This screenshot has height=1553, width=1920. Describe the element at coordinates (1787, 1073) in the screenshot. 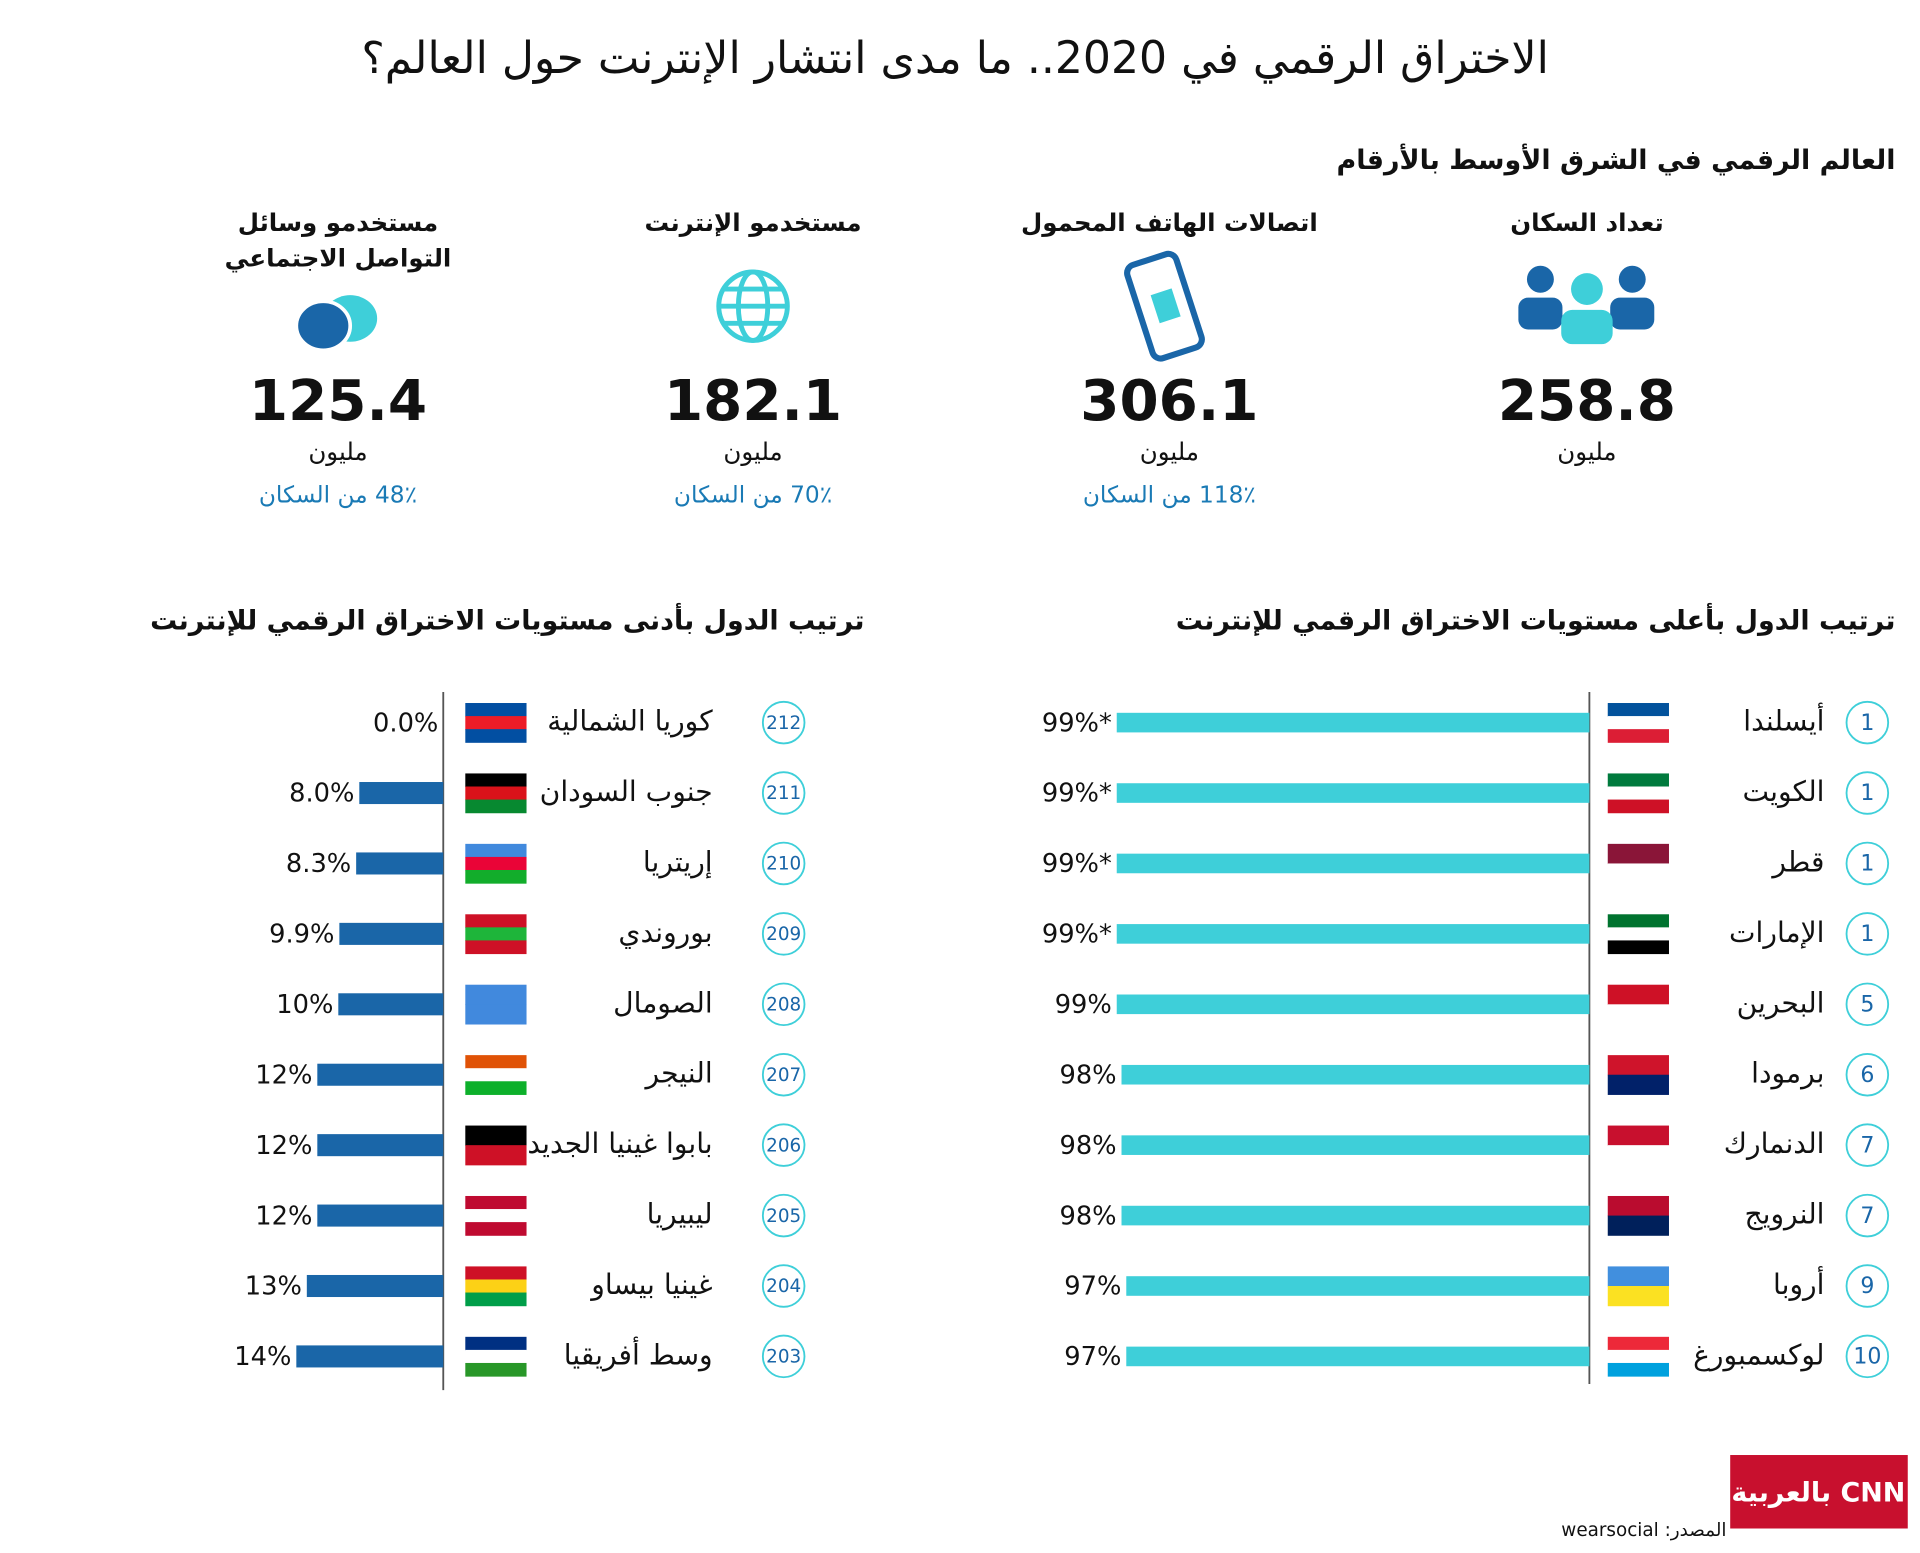

I see `country-name: برمودا` at that location.